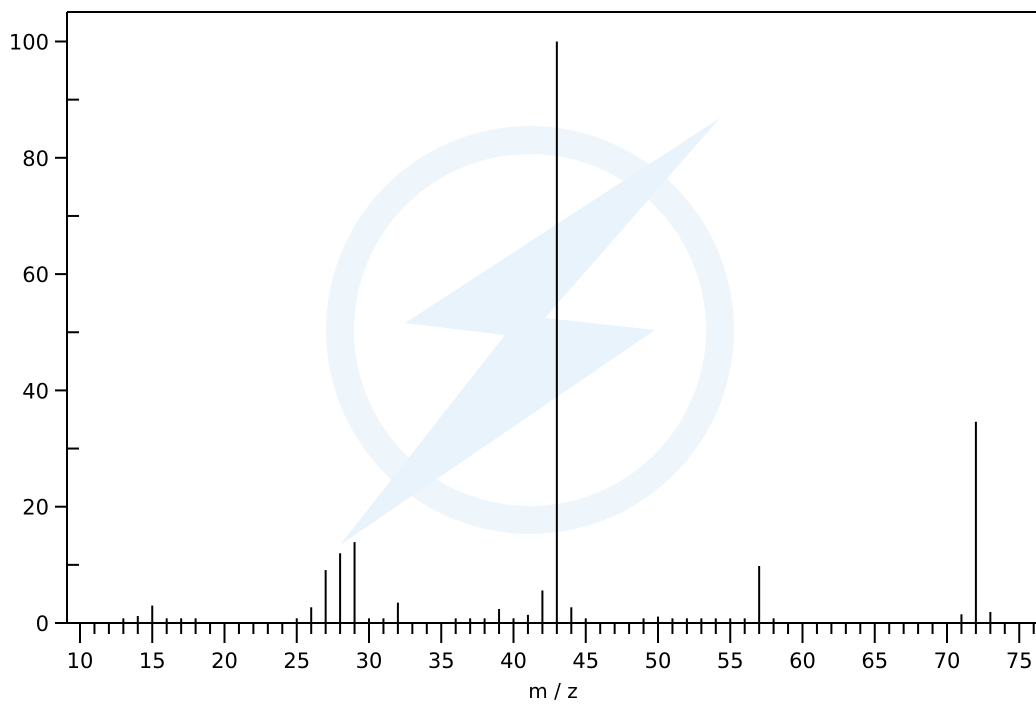 Image resolution: width=1036 pixels, height=706 pixels. Describe the element at coordinates (29, 43) in the screenshot. I see `y-tick-label: 100` at that location.